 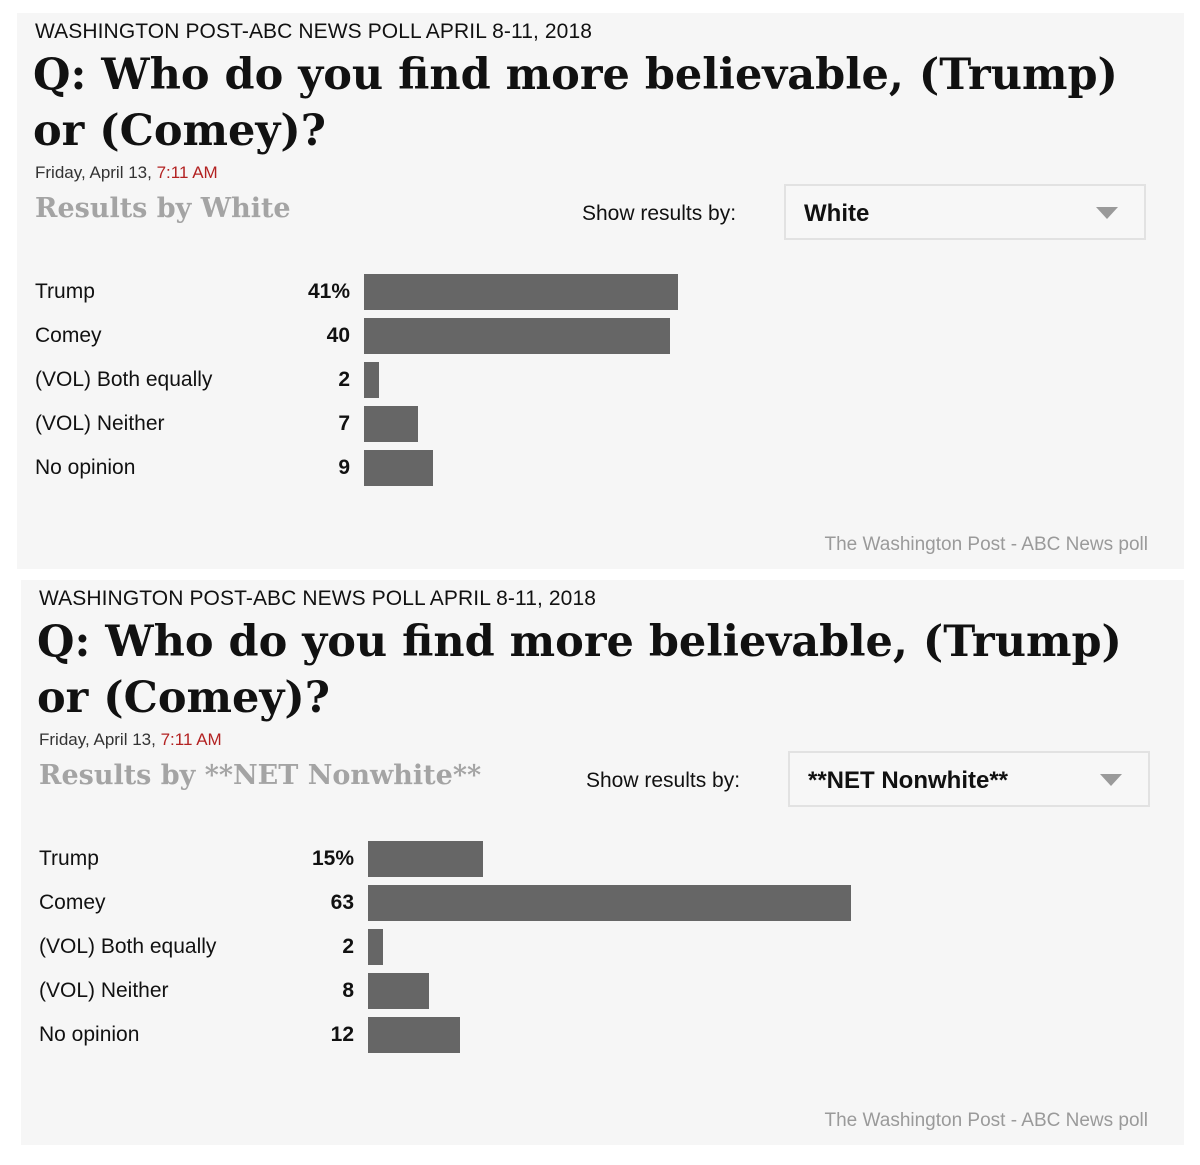 I want to click on value-label: 40, so click(x=338, y=335).